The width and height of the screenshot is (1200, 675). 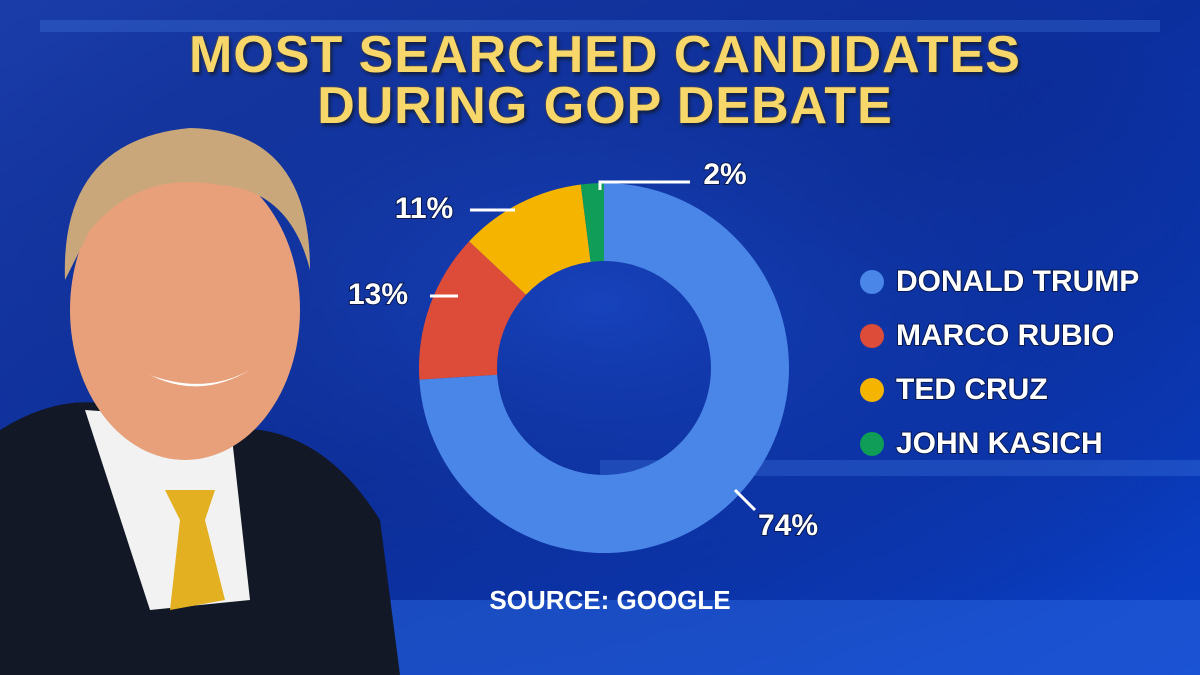 What do you see at coordinates (378, 294) in the screenshot?
I see `data-label: 13%` at bounding box center [378, 294].